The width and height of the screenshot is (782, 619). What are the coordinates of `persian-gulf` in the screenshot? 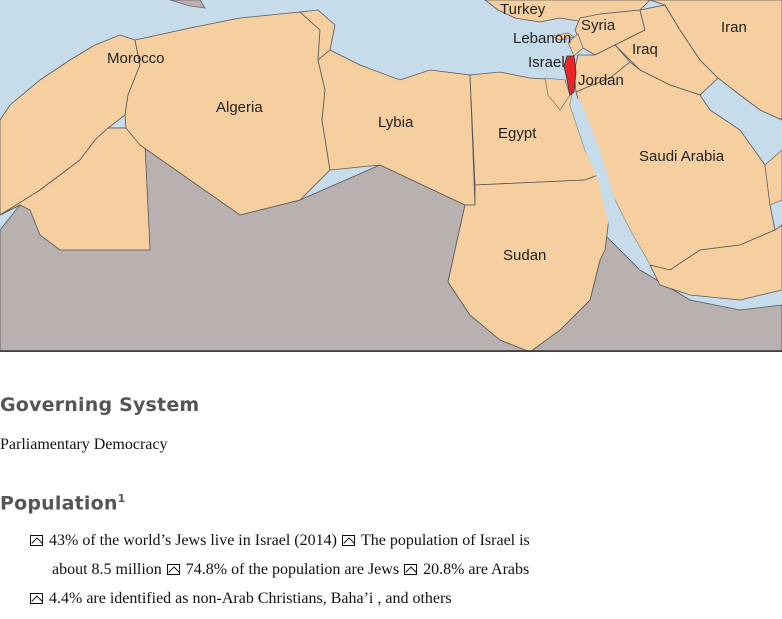 It's located at (746, 125).